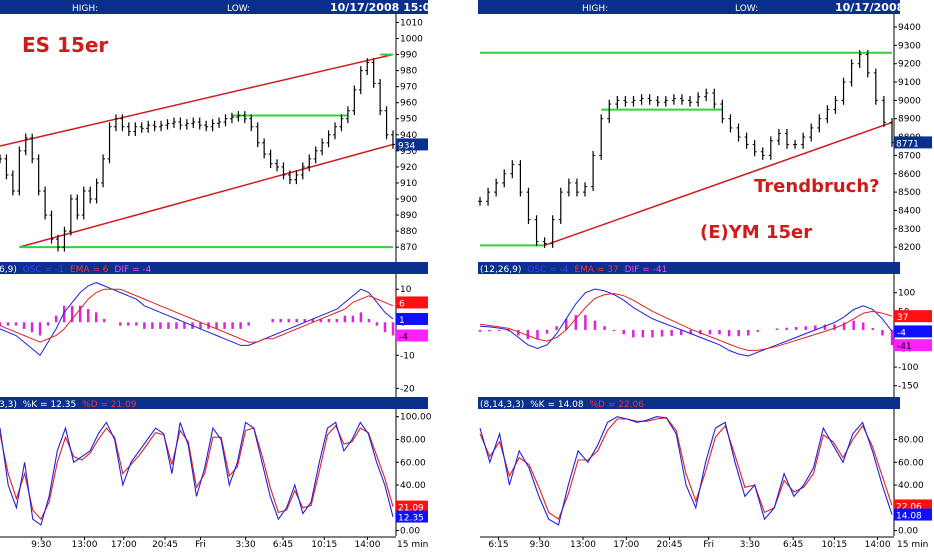 The height and width of the screenshot is (557, 934). Describe the element at coordinates (909, 193) in the screenshot. I see `price-tick-label: 8500` at that location.